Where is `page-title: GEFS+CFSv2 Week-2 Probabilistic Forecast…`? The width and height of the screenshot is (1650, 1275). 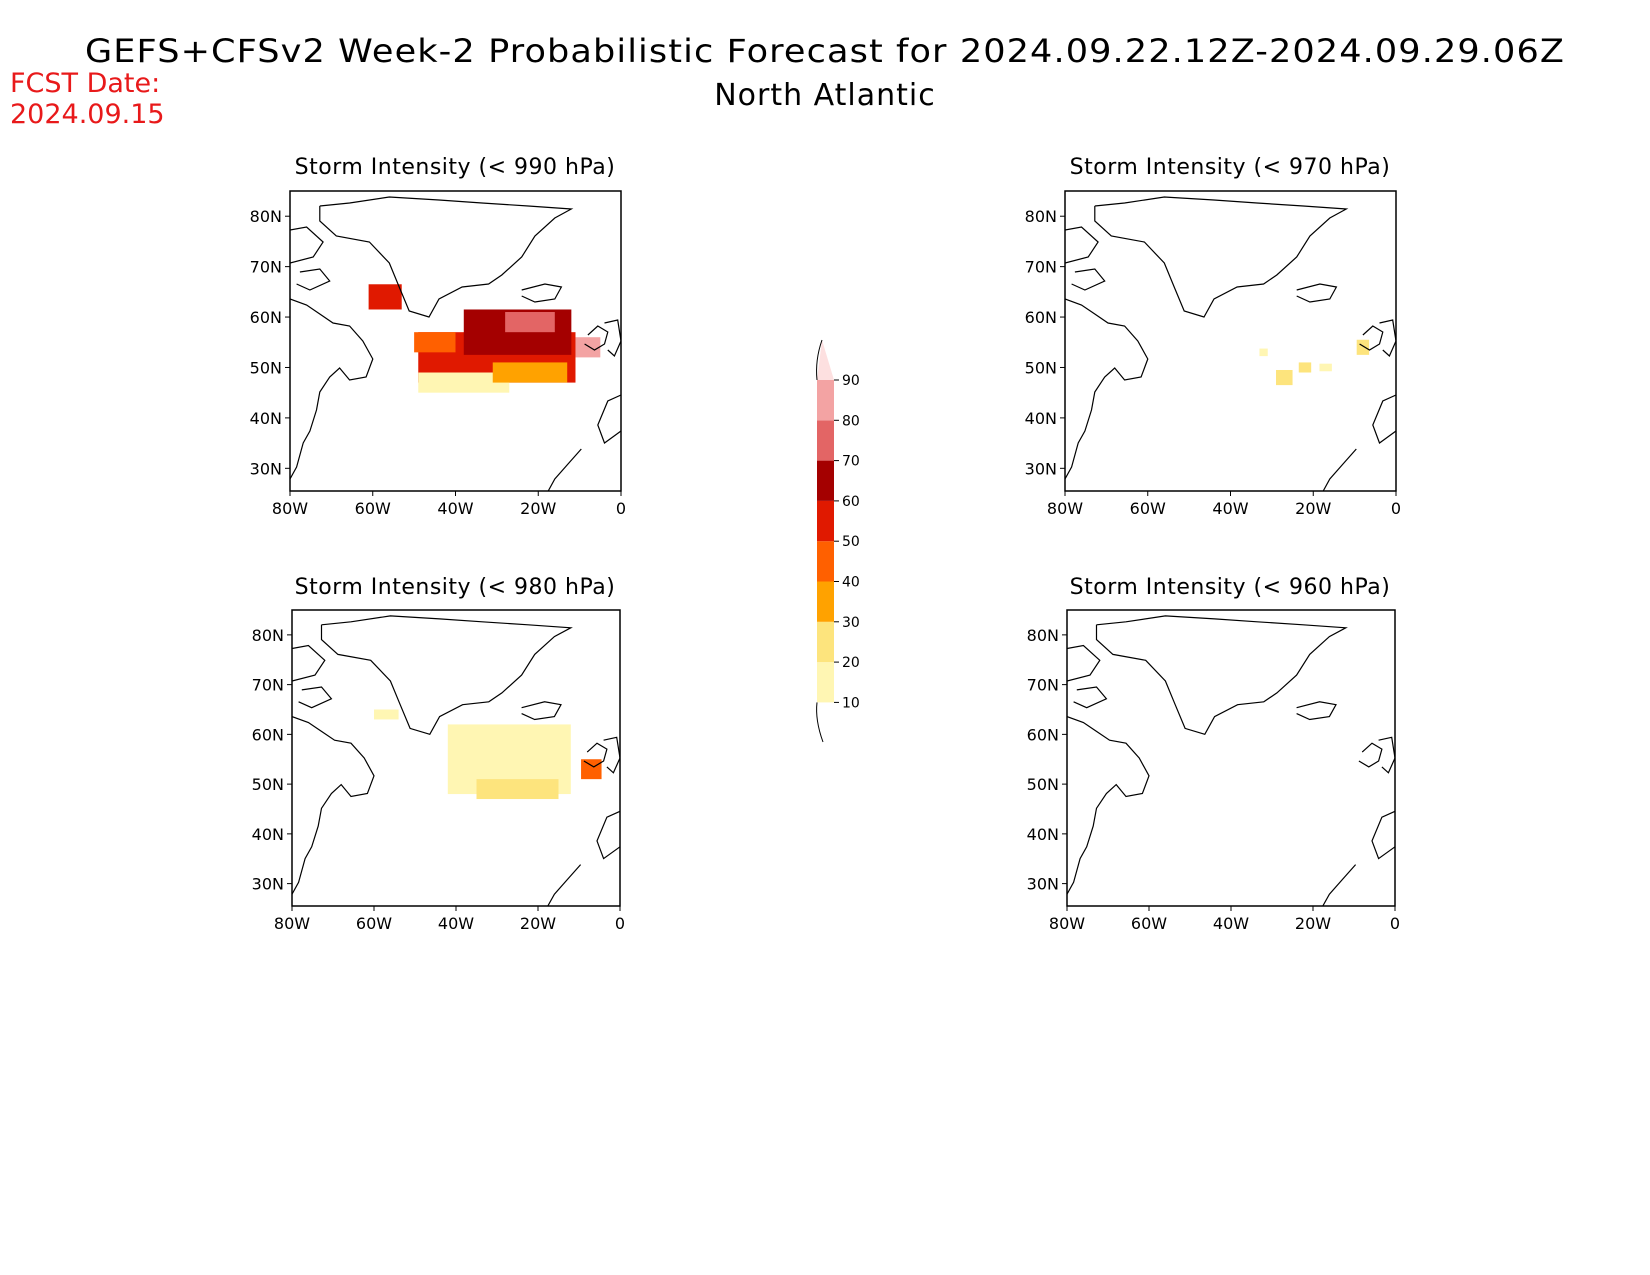
page-title: GEFS+CFSv2 Week-2 Probabilistic Forecast… is located at coordinates (825, 51).